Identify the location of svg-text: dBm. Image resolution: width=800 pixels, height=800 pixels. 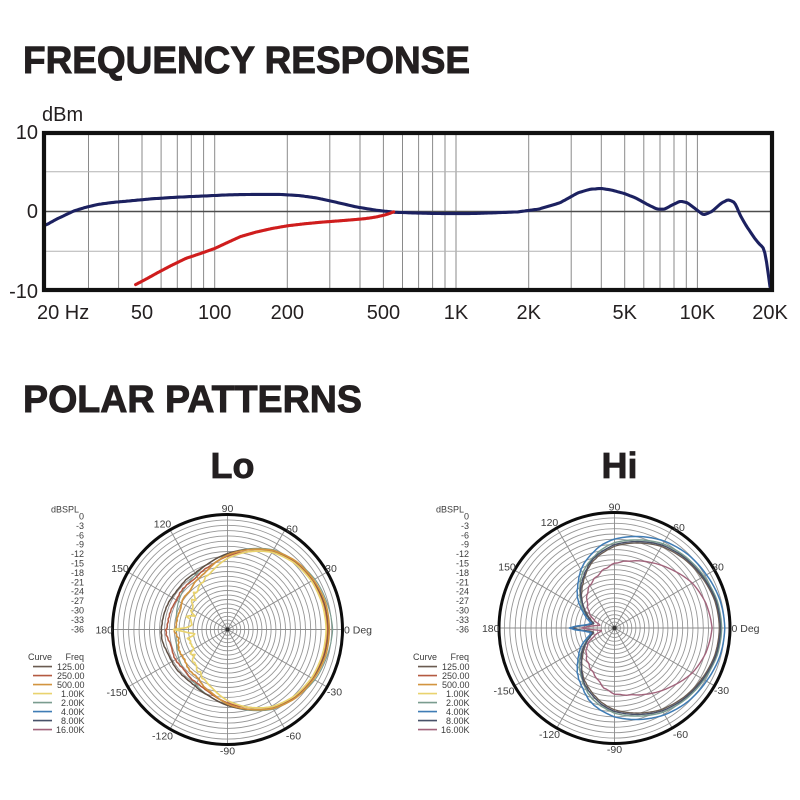
(62, 115).